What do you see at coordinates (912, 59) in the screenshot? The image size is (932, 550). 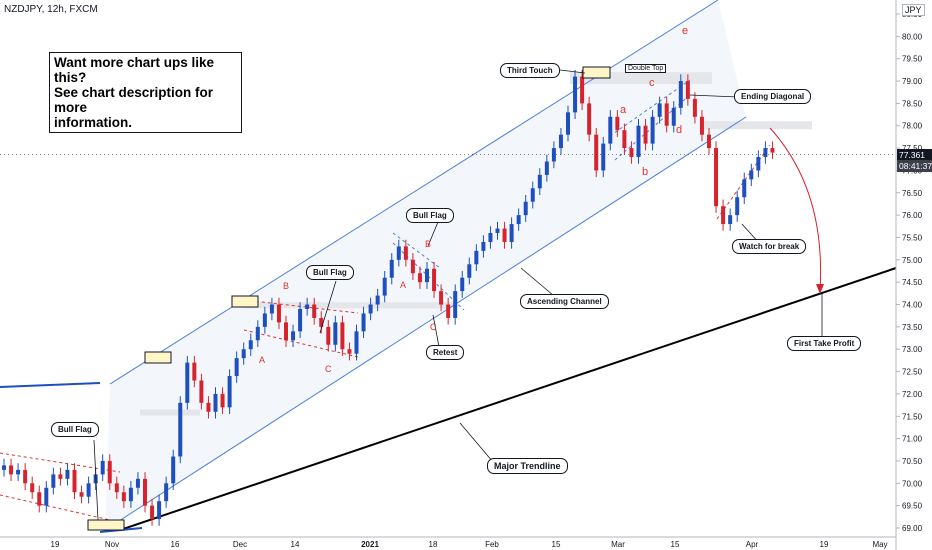 I see `y-tick-label: 79.50` at bounding box center [912, 59].